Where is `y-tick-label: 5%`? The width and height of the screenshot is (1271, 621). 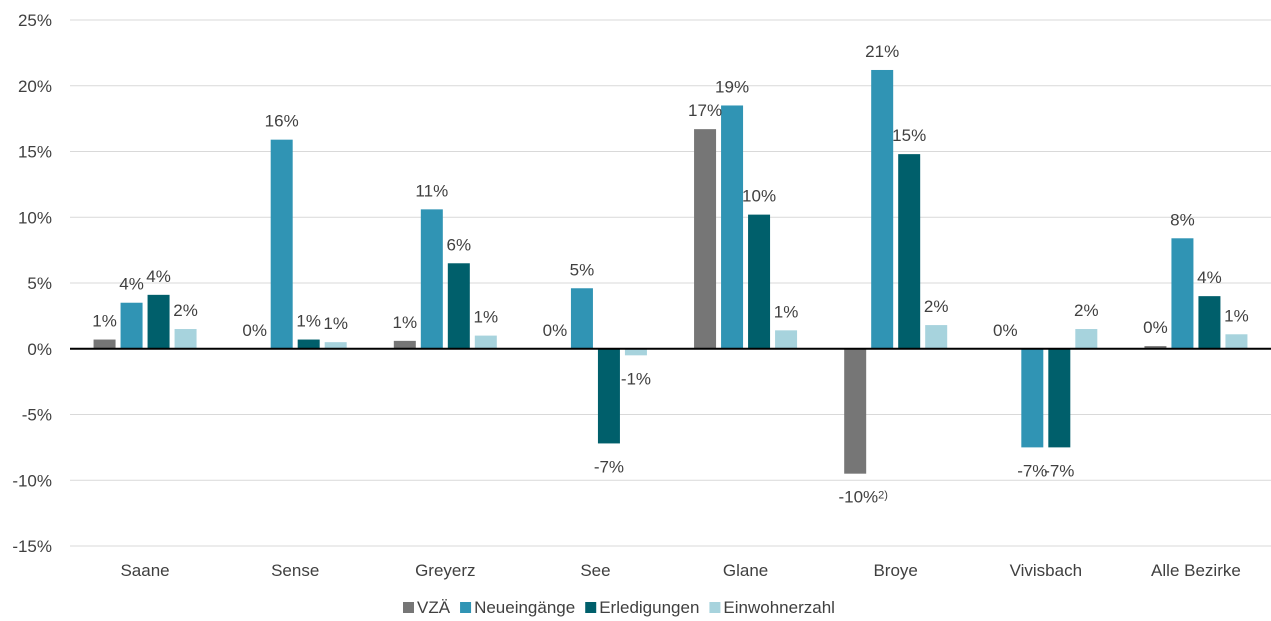
y-tick-label: 5% is located at coordinates (39, 283).